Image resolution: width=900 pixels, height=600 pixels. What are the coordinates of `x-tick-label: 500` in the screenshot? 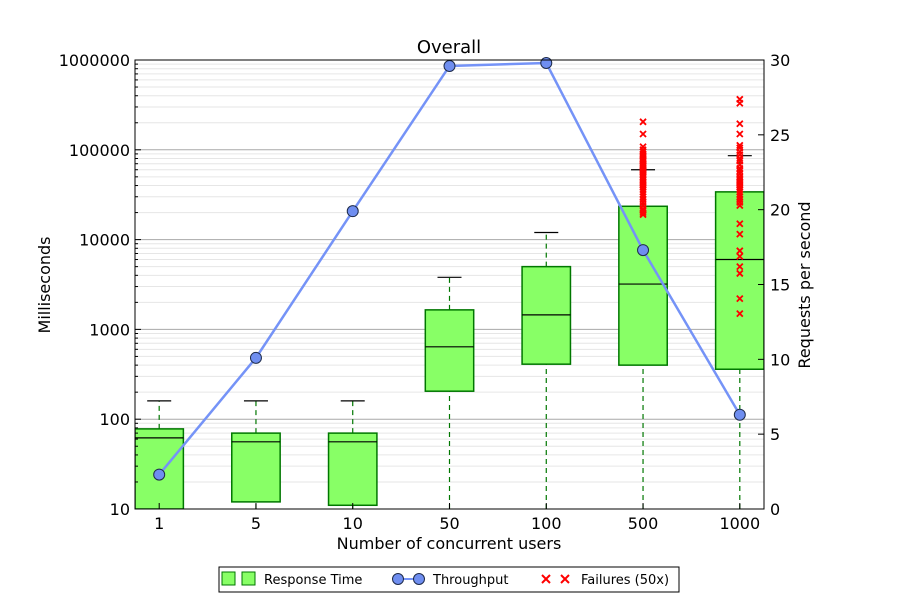 It's located at (643, 523).